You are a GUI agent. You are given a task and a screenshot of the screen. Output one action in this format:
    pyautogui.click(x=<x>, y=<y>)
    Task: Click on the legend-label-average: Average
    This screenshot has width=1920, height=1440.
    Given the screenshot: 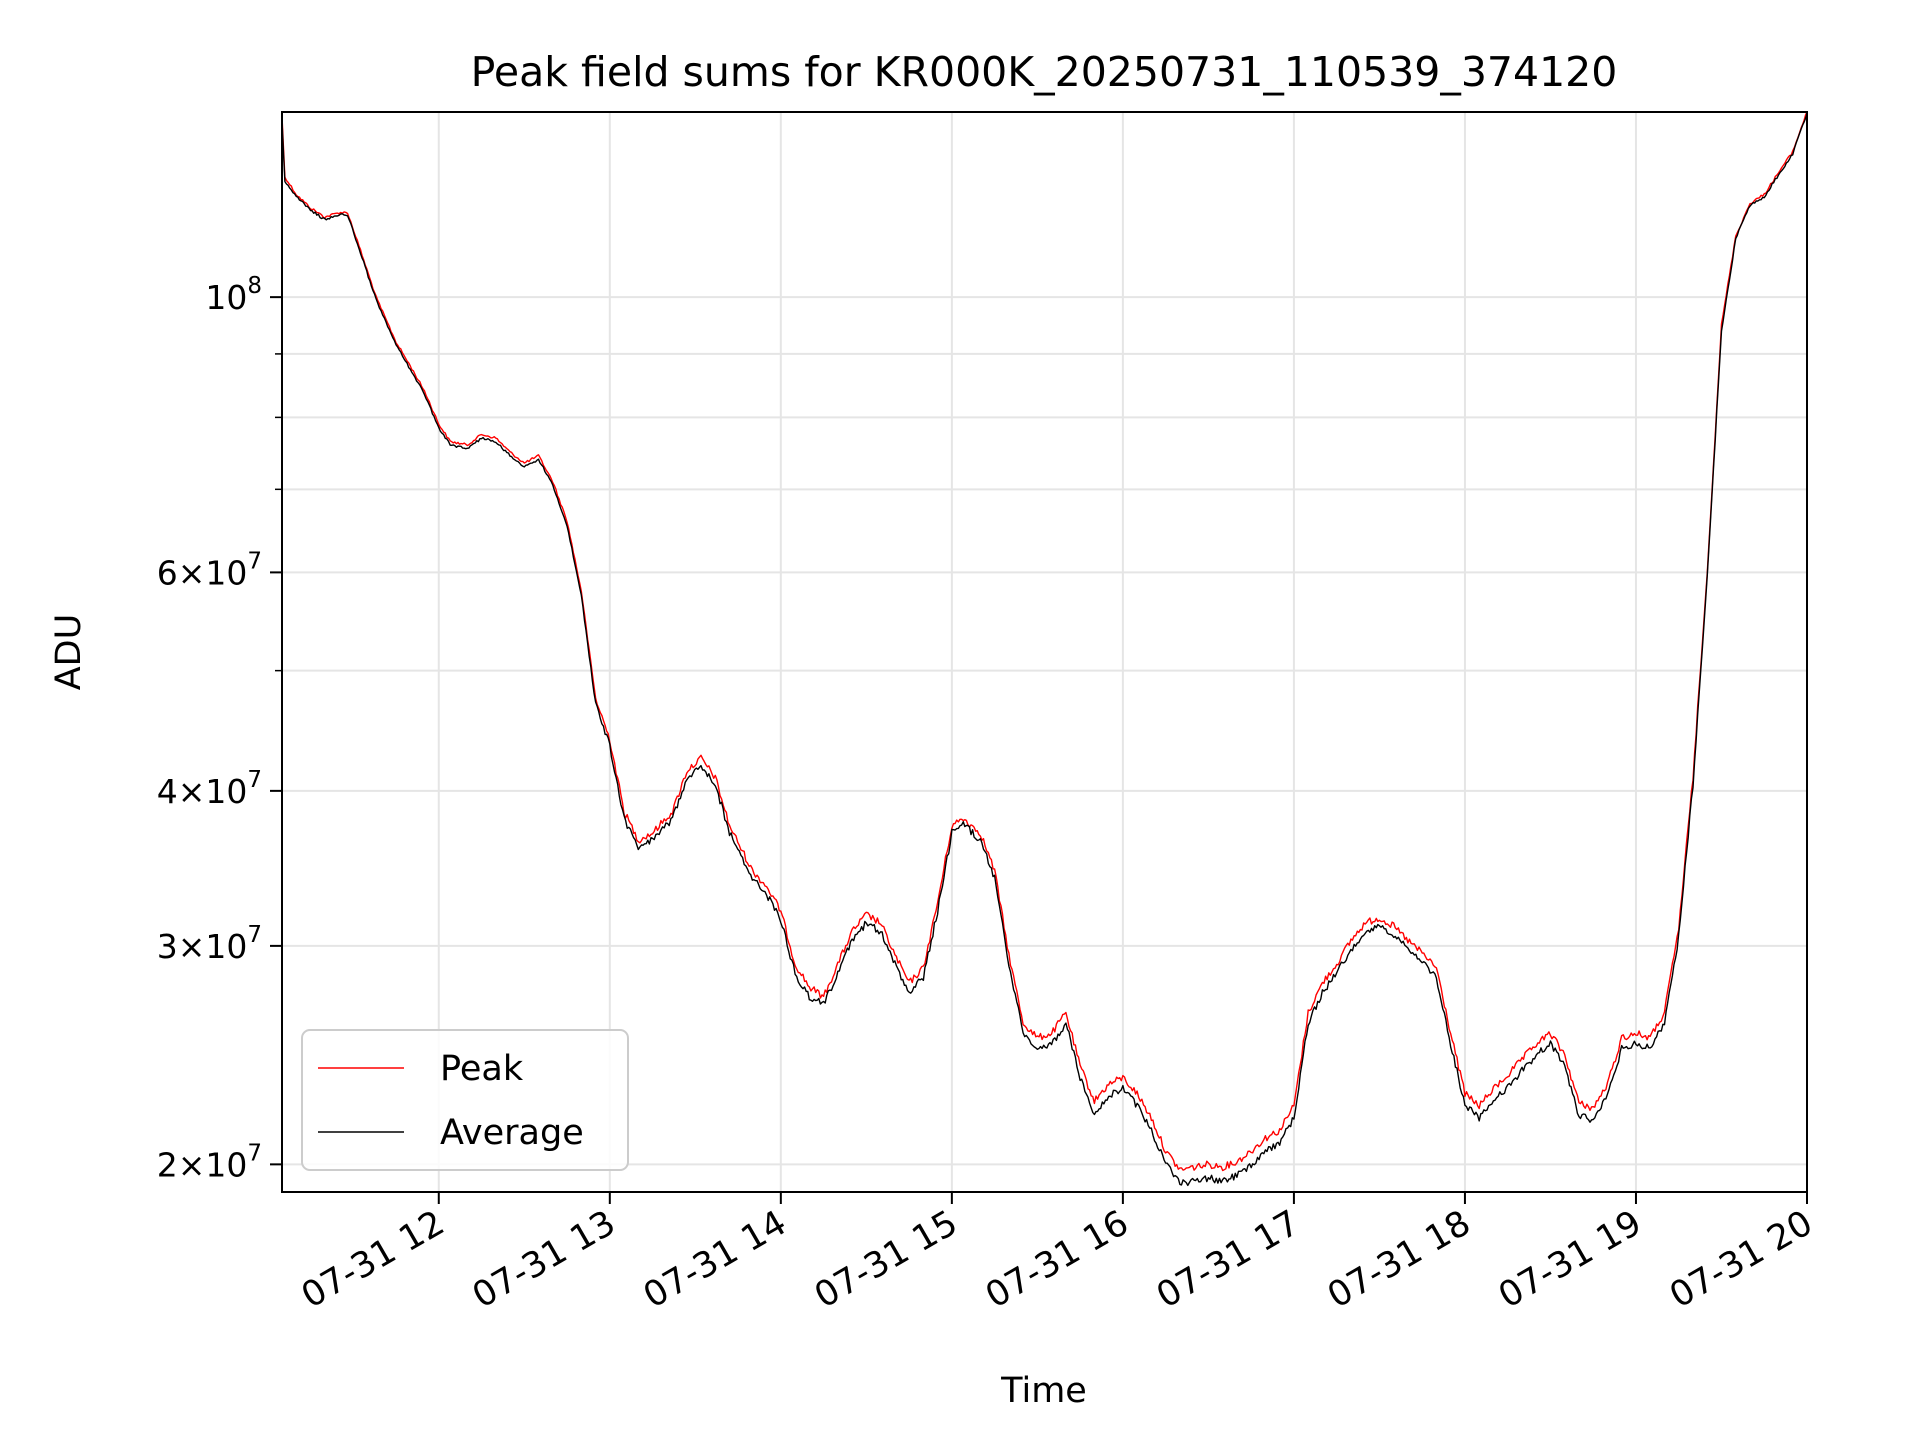 What is the action you would take?
    pyautogui.click(x=512, y=1133)
    